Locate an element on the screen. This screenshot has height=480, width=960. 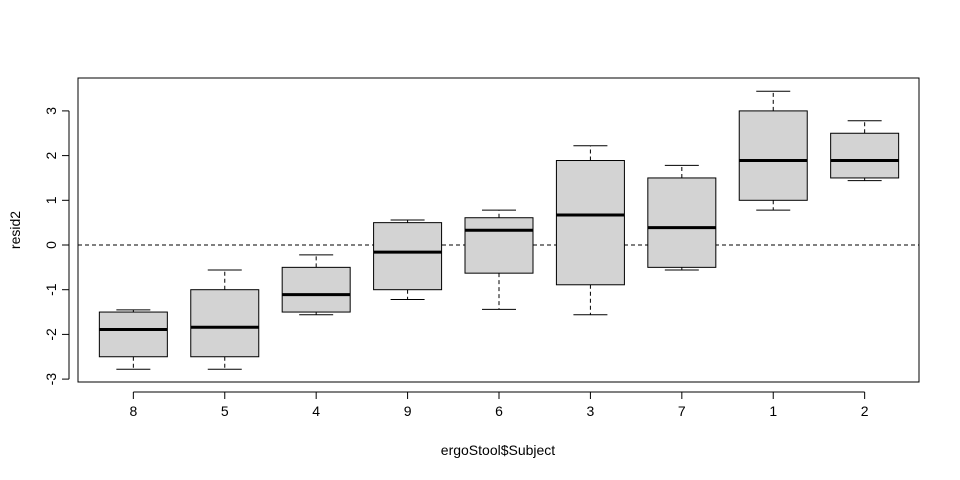
y-tick-label: -1 is located at coordinates (51, 289).